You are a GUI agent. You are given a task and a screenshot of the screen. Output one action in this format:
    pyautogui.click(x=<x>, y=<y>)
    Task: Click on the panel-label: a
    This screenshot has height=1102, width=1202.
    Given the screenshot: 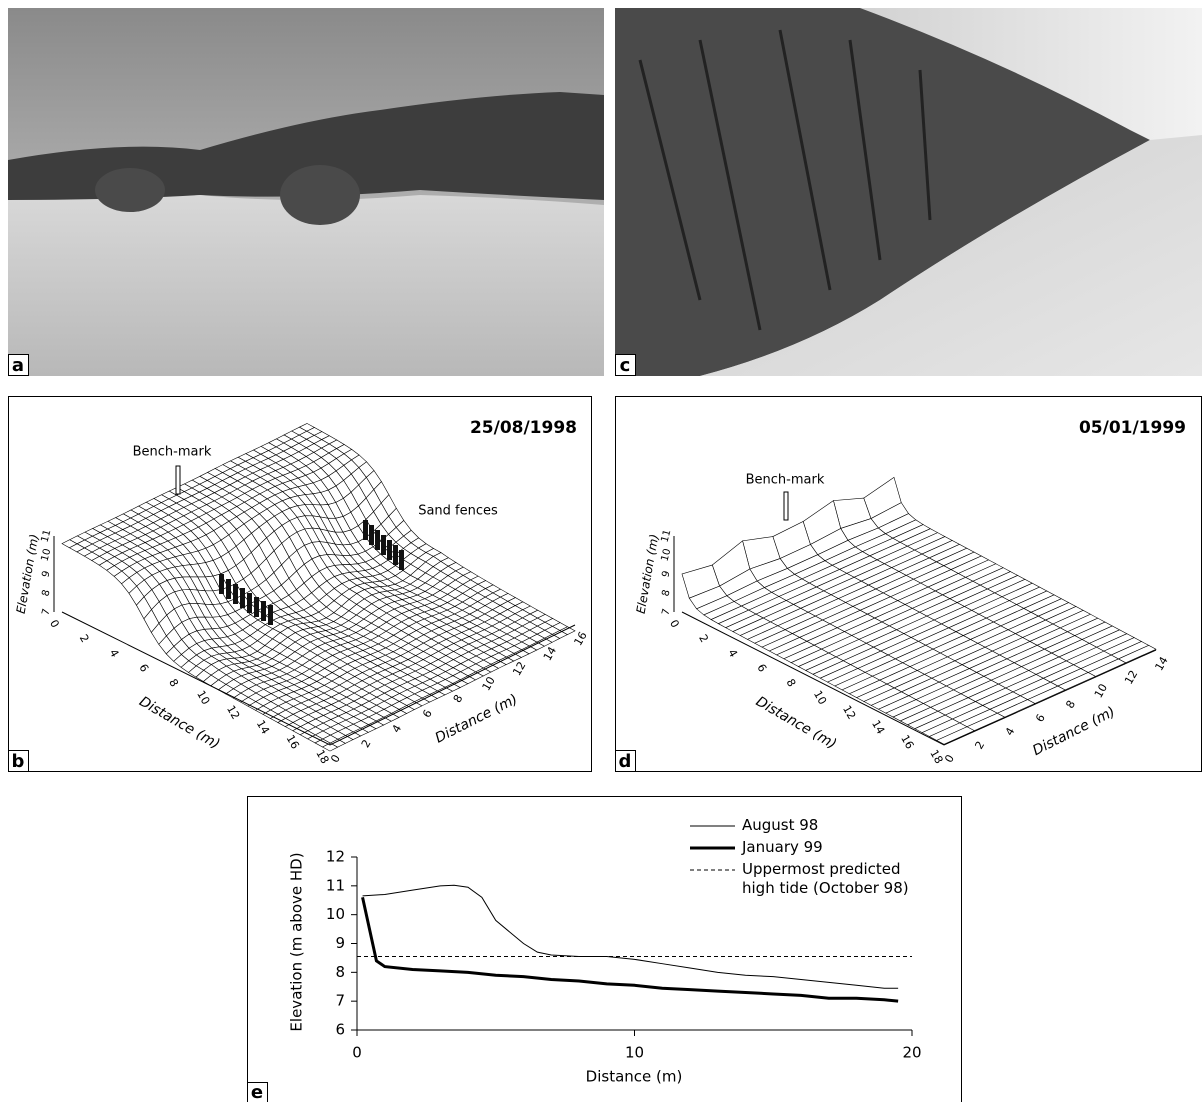 What is the action you would take?
    pyautogui.click(x=18, y=365)
    